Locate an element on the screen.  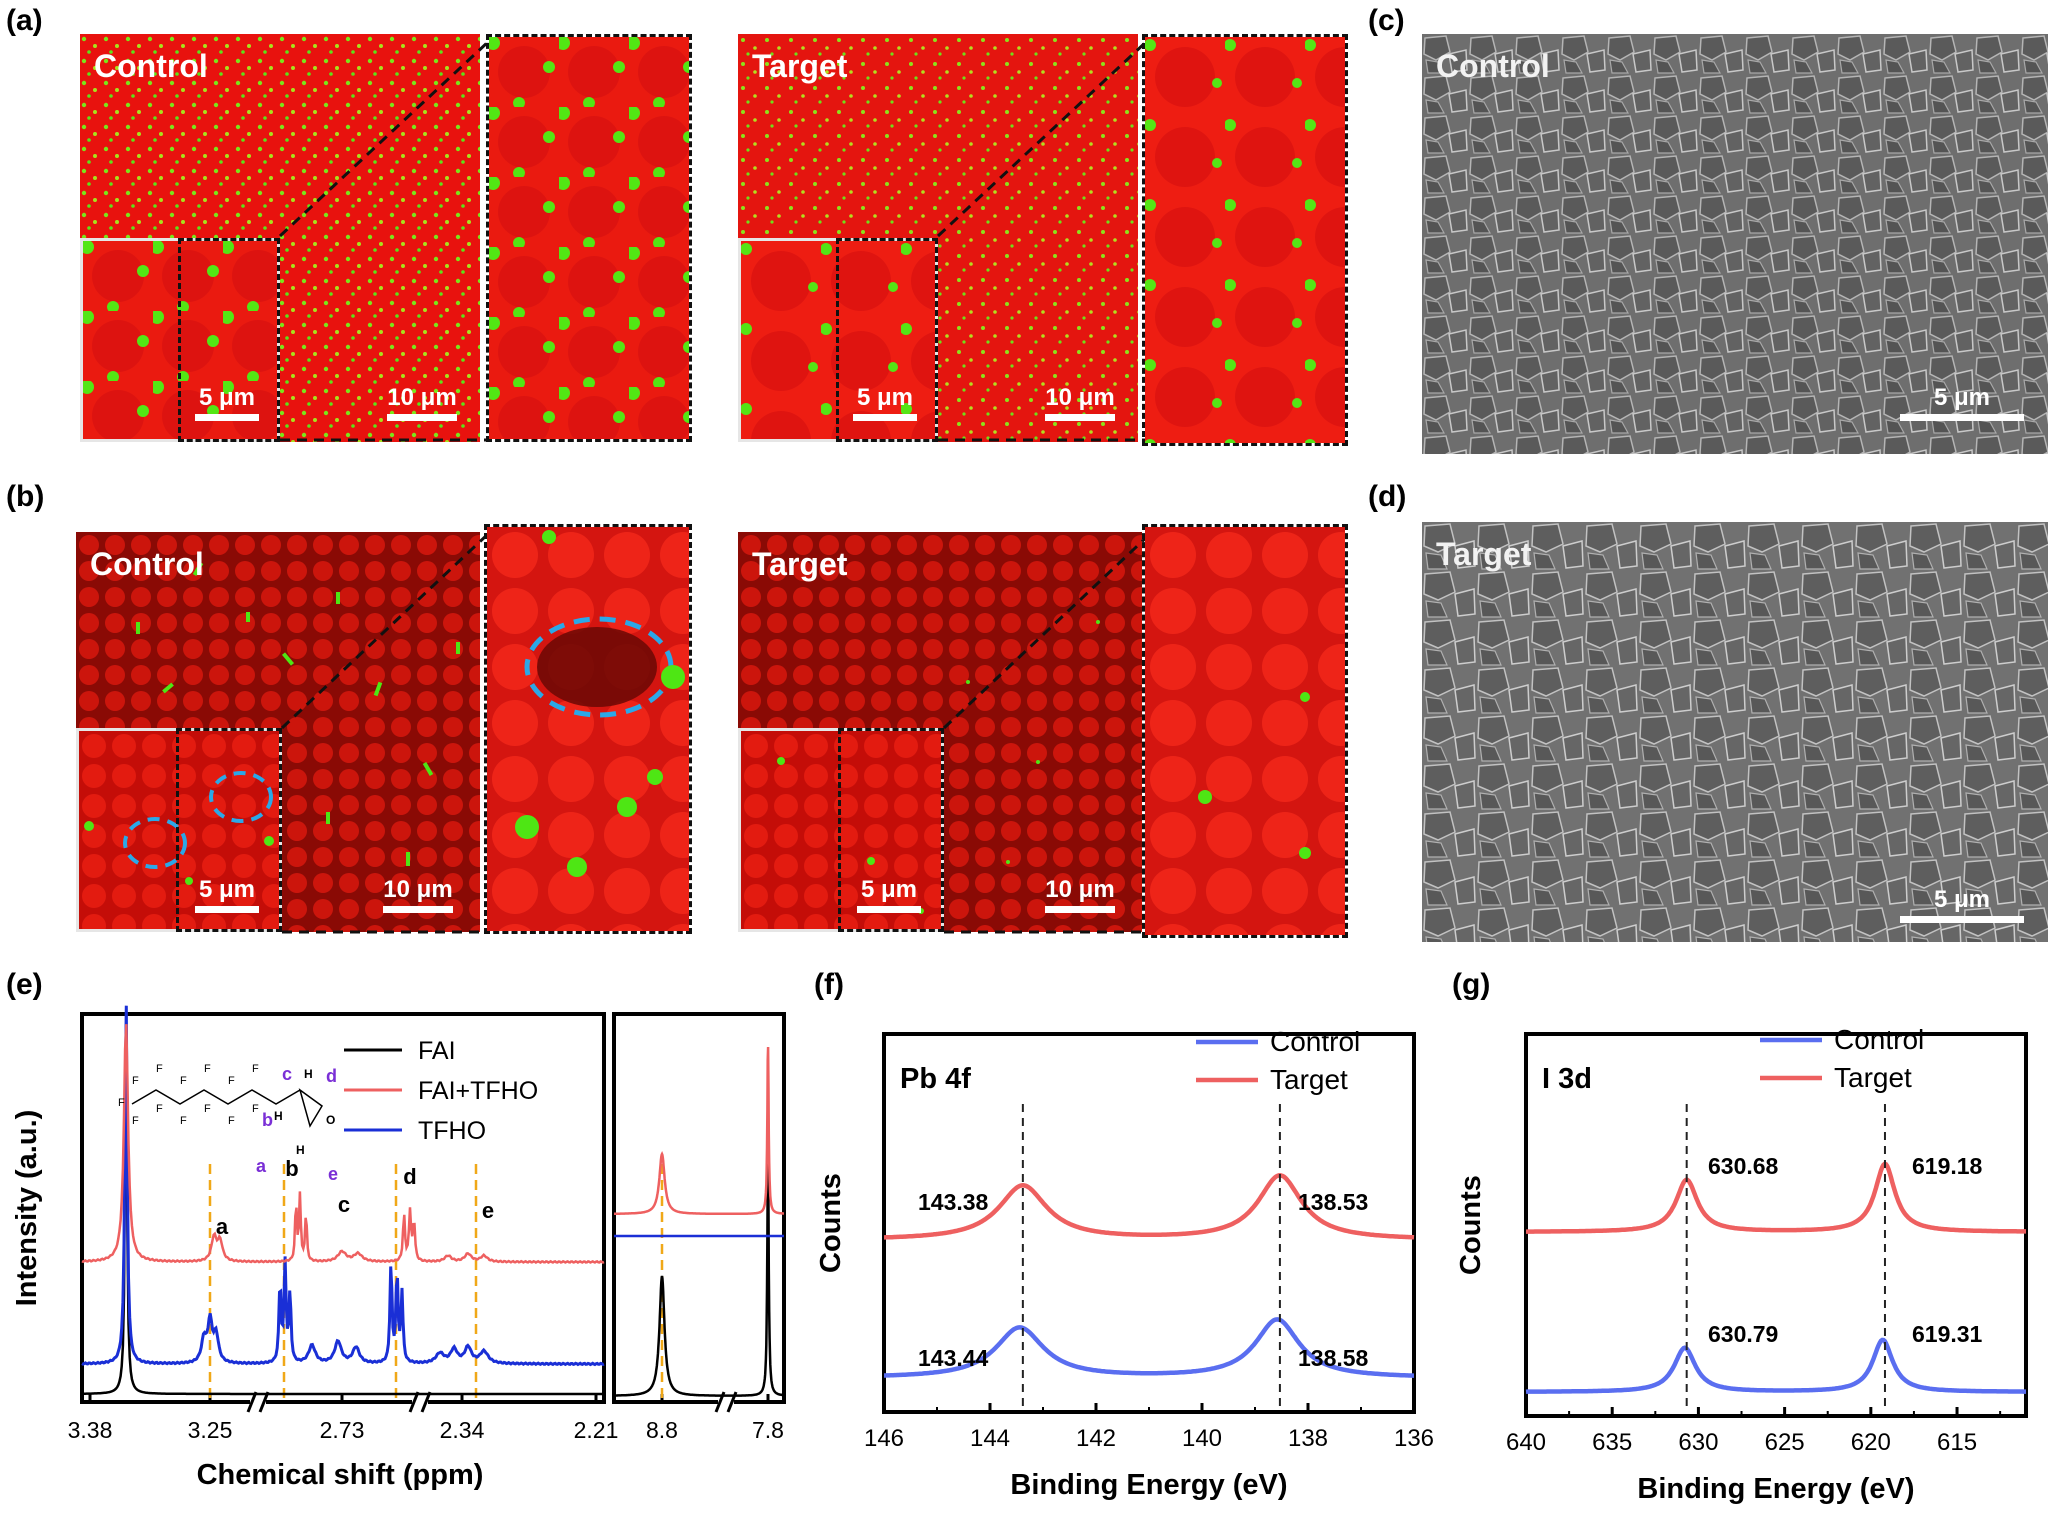
confocal-map-b-control: Control 5 μm 10 μm is located at coordinates (278, 732).